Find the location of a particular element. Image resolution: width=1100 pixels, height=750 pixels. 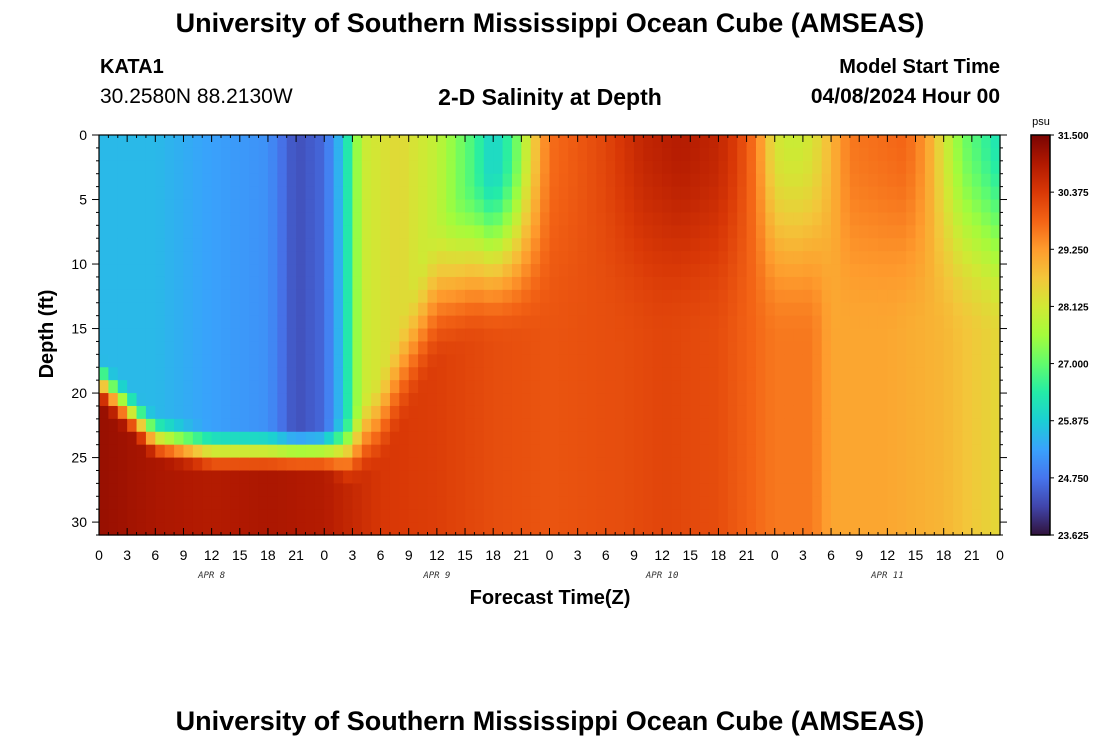

date-label: APR 11 is located at coordinates (887, 576).